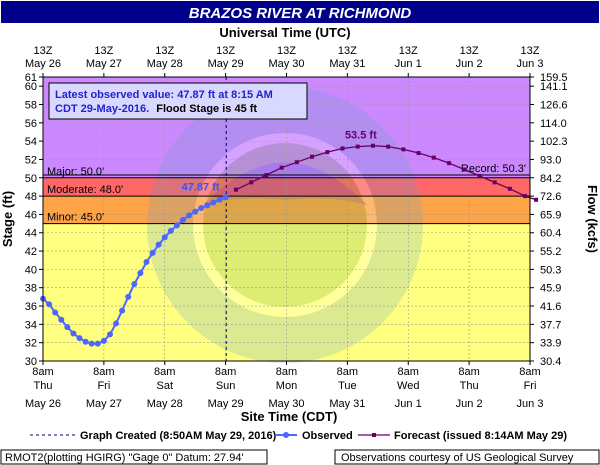  What do you see at coordinates (286, 64) in the screenshot?
I see `top-tick-date: May 30` at bounding box center [286, 64].